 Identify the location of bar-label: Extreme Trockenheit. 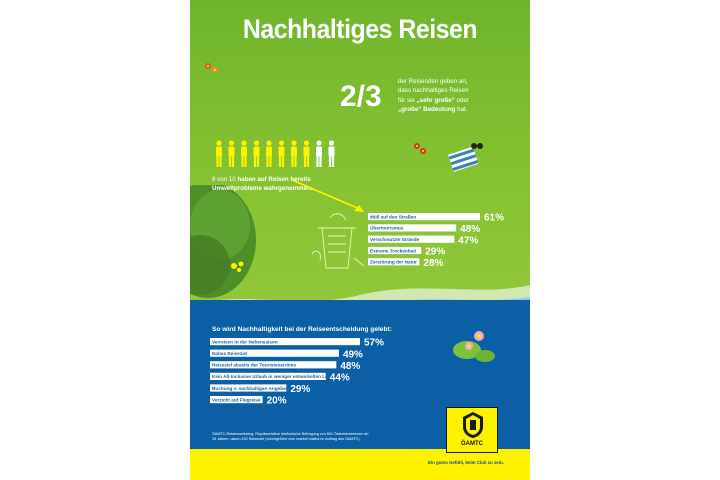
(393, 250).